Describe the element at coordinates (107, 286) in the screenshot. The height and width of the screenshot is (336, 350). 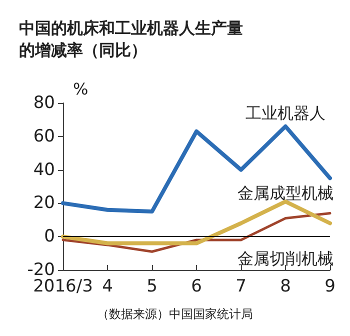
I see `x-tick-label: 4` at that location.